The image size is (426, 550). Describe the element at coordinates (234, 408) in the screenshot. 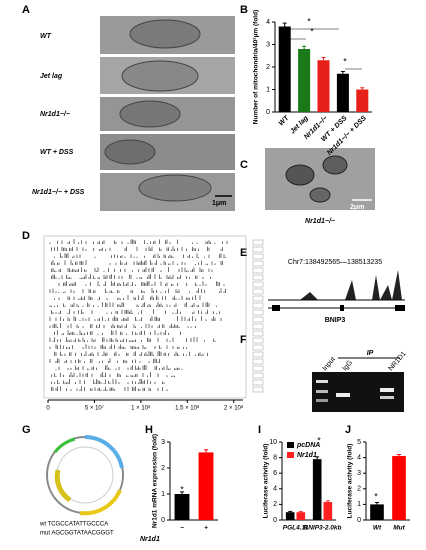

I see `x-tick-label: 2 × 10⁸` at that location.